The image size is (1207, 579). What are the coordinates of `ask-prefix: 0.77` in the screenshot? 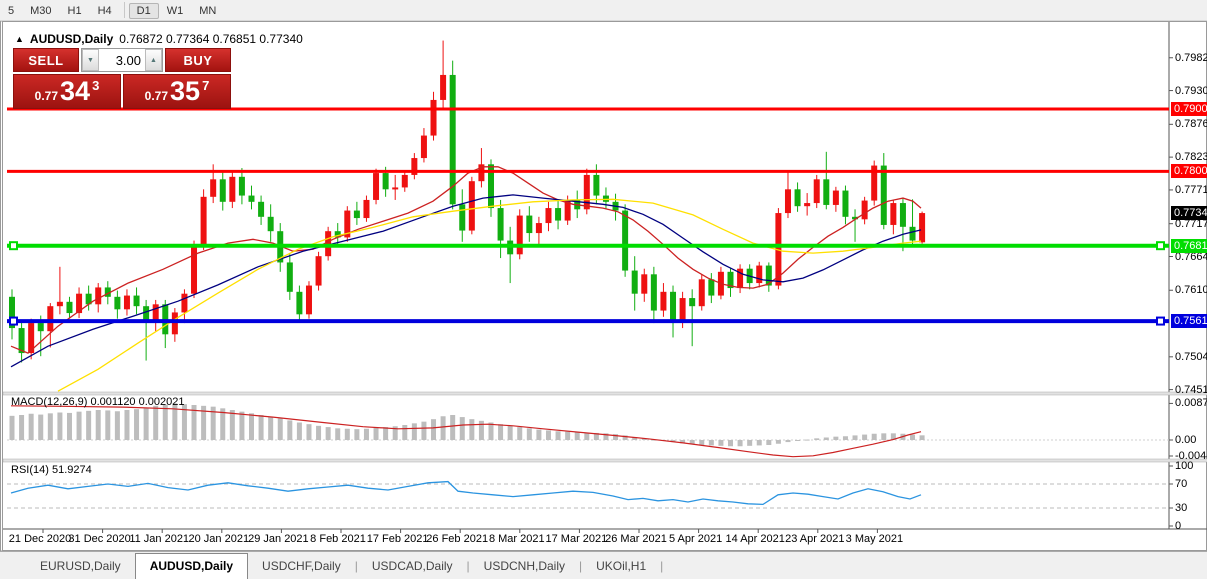 It's located at (156, 95).